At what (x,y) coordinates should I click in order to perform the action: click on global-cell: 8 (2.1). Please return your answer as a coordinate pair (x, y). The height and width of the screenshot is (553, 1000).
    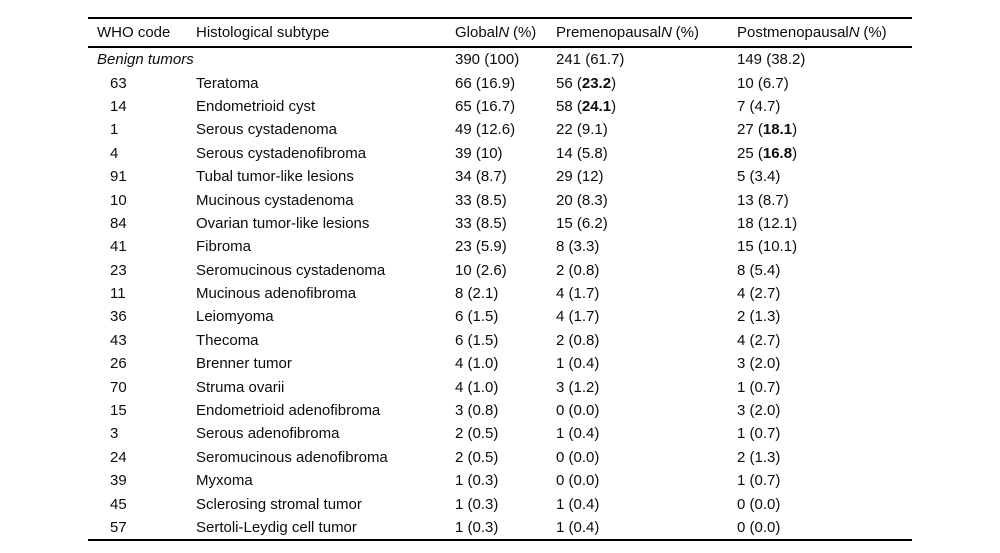
    Looking at the image, I should click on (477, 294).